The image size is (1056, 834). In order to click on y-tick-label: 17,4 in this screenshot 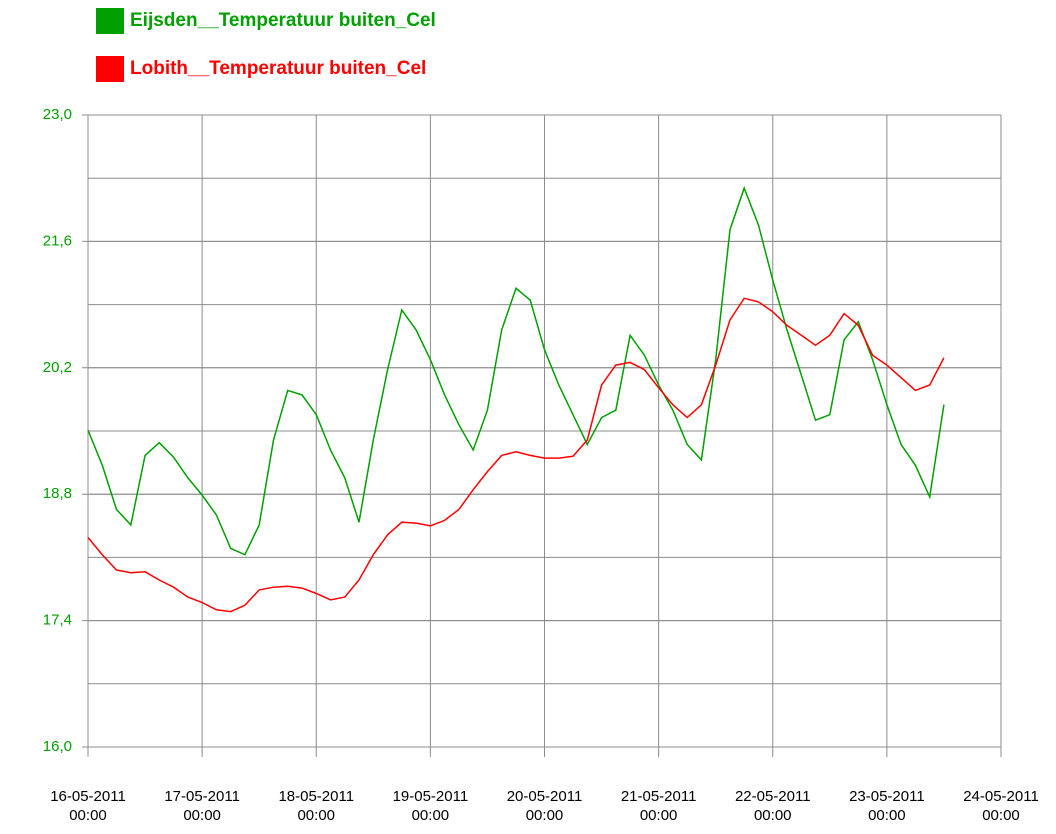, I will do `click(57, 620)`.